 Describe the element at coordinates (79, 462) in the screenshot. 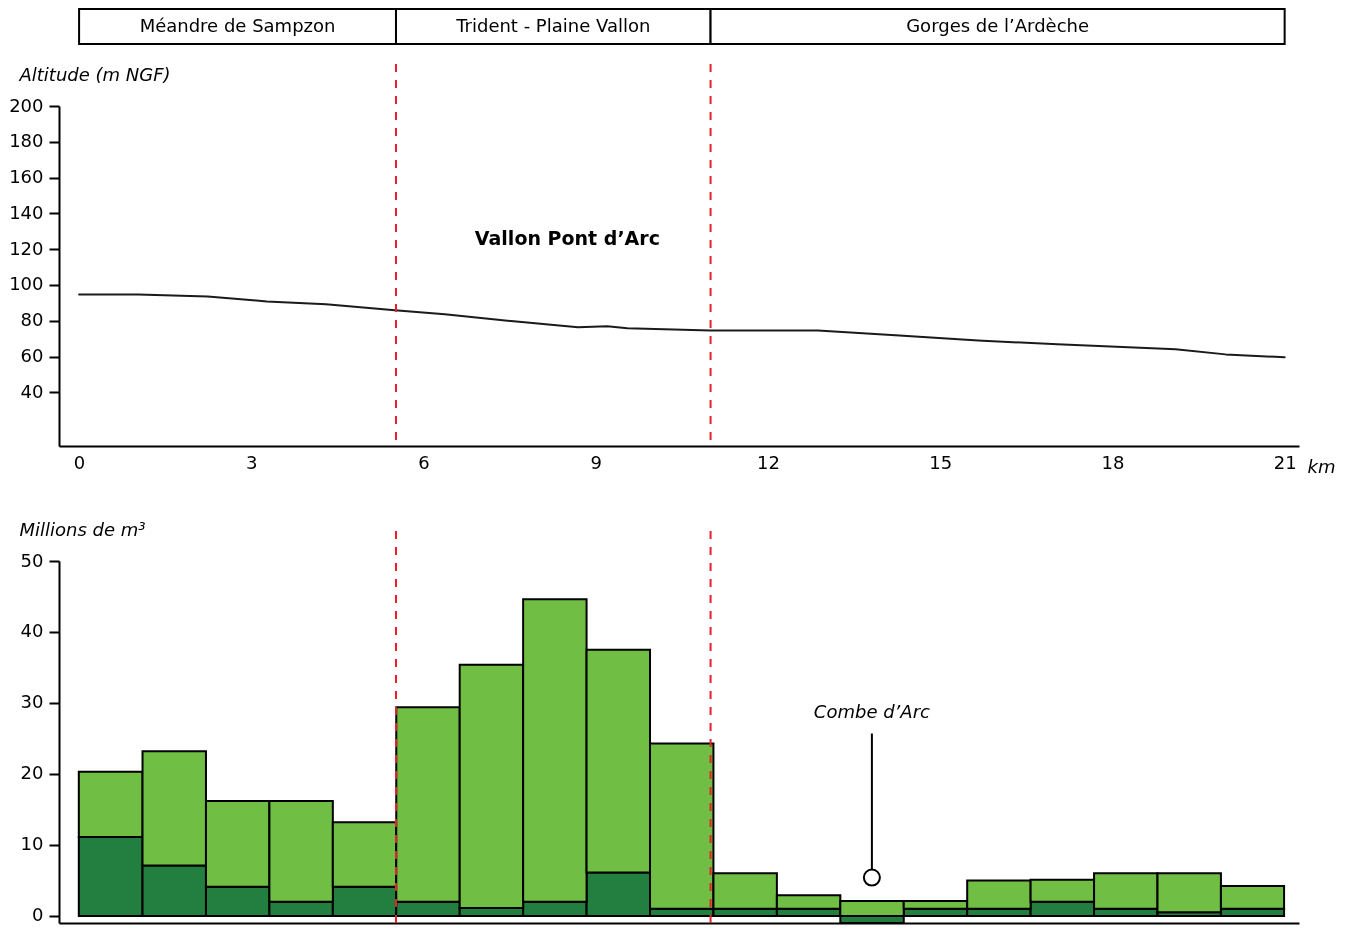

I see `x-tick-label: 0` at that location.